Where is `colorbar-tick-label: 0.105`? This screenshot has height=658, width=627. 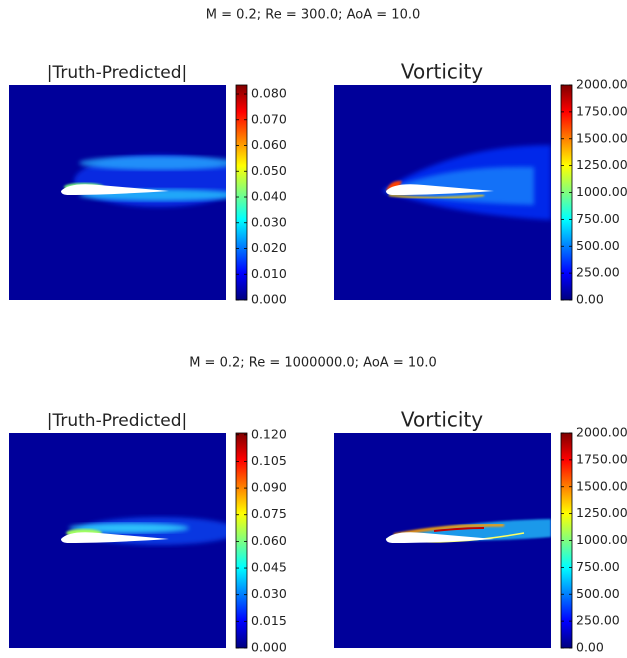 colorbar-tick-label: 0.105 is located at coordinates (269, 460).